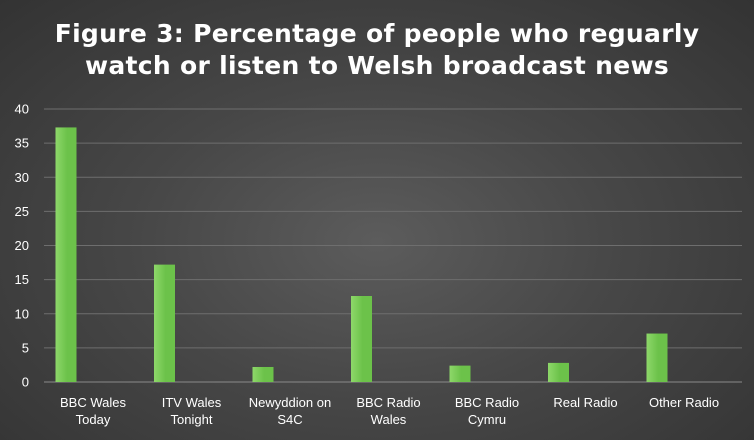  Describe the element at coordinates (289, 419) in the screenshot. I see `x-tick-label: S4C` at that location.